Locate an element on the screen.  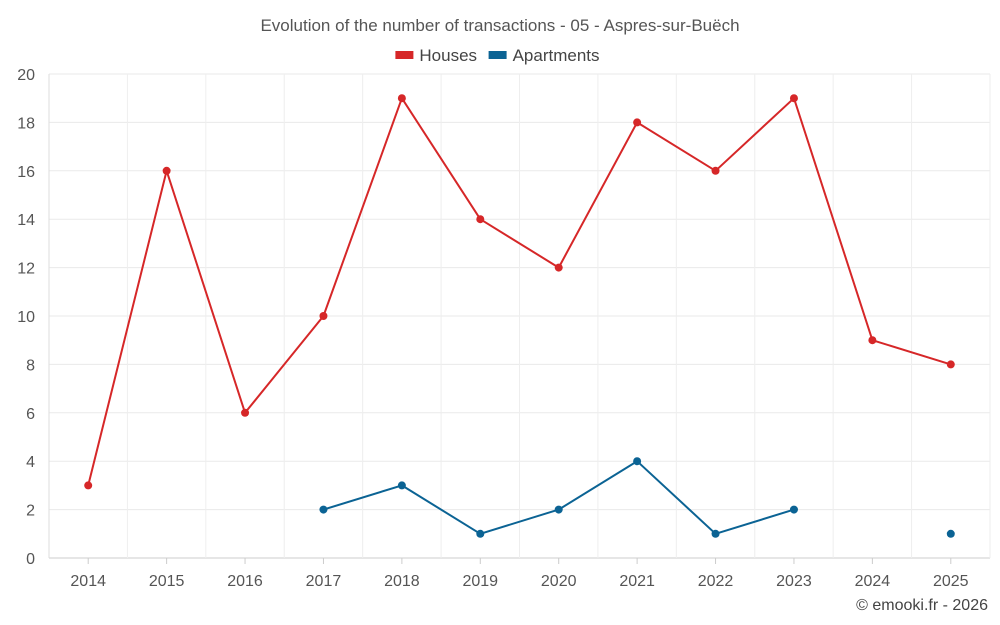
legend: Houses Apartments is located at coordinates (497, 55).